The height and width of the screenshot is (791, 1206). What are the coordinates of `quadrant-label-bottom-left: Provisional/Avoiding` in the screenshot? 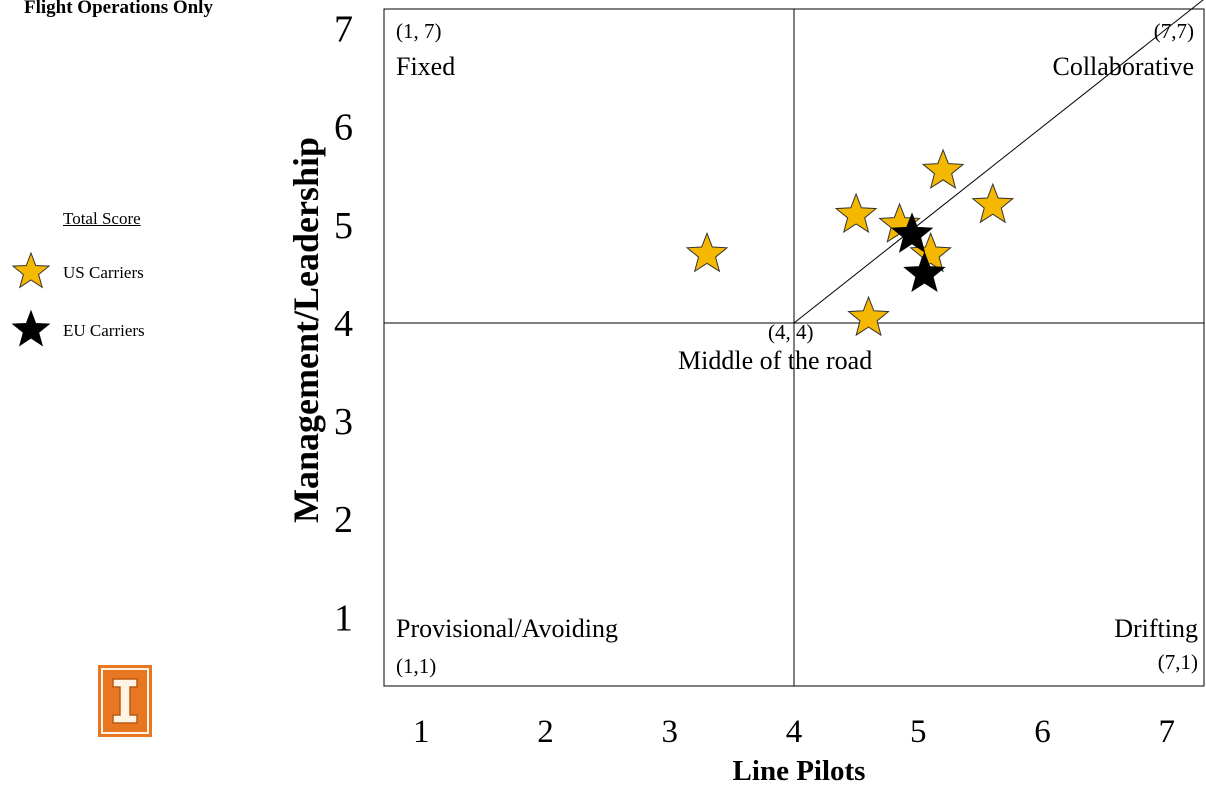 It's located at (507, 628).